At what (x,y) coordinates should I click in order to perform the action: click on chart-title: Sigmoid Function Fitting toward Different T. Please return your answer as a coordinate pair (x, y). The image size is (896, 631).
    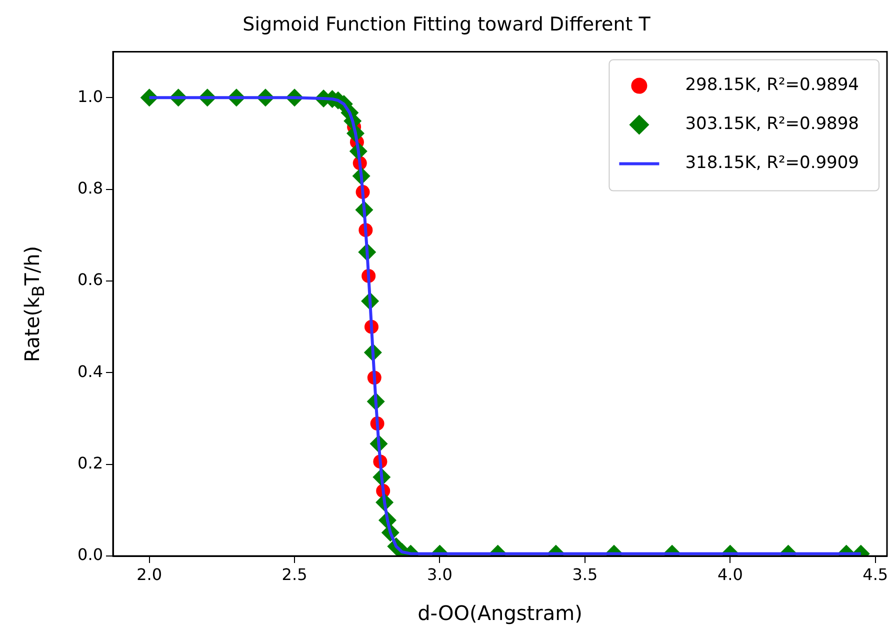
    Looking at the image, I should click on (446, 24).